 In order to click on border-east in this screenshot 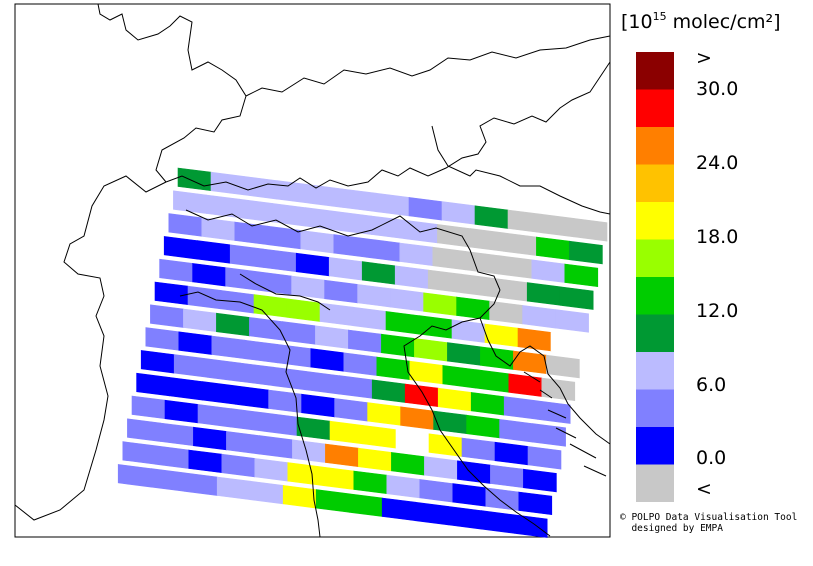, I will do `click(521, 170)`.